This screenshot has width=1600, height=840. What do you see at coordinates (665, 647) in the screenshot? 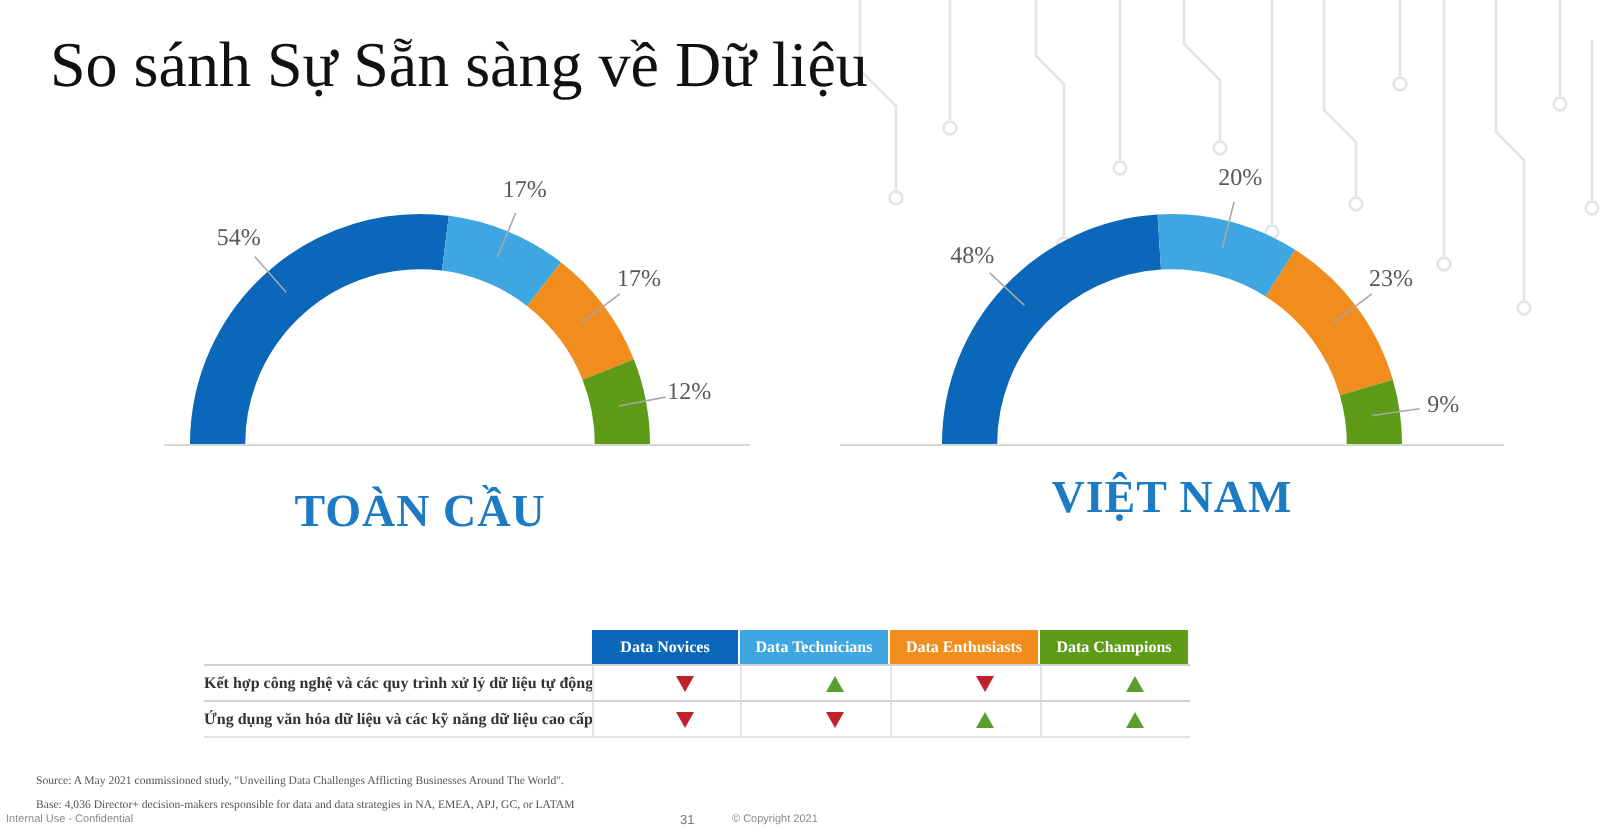
I see `text: Data Novices` at bounding box center [665, 647].